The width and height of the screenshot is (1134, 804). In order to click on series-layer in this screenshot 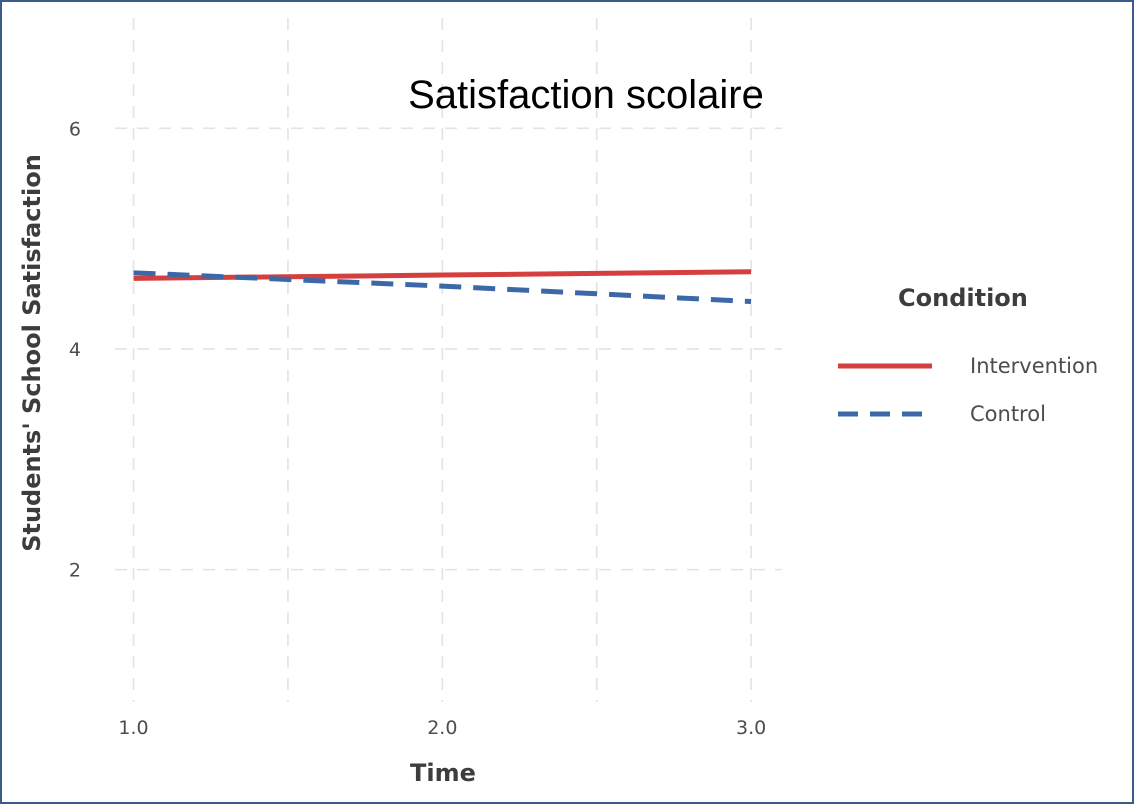, I will do `click(442, 287)`.